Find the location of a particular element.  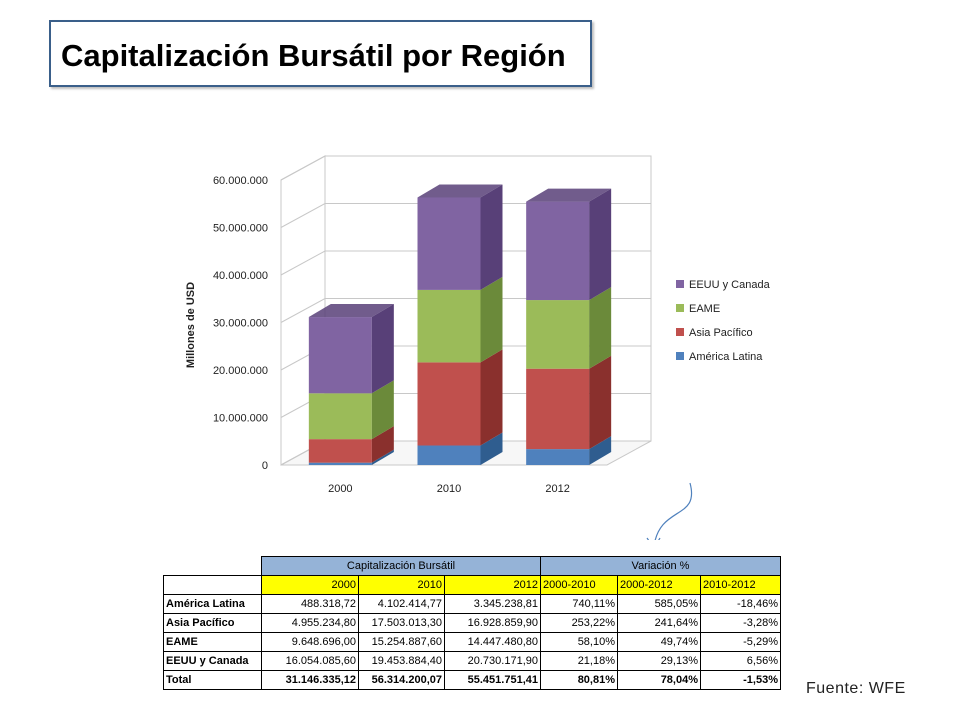

table-cell: 58,10% is located at coordinates (579, 642).